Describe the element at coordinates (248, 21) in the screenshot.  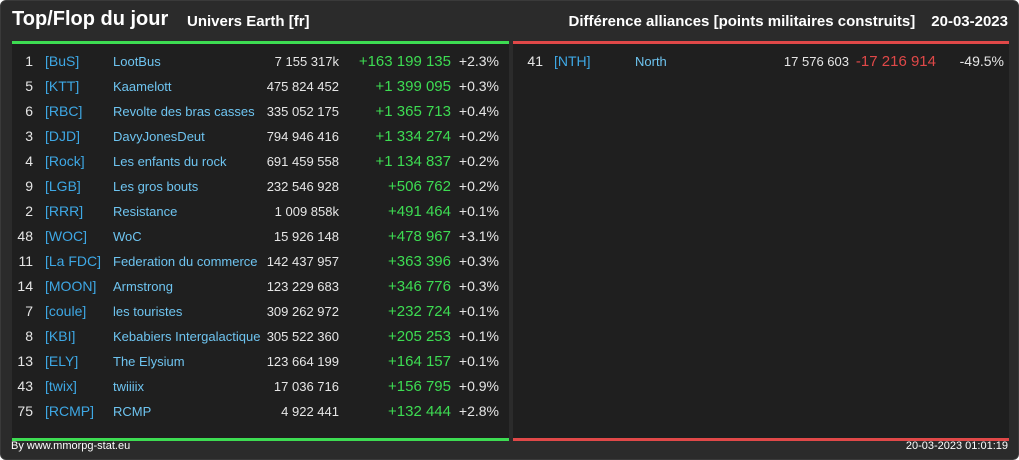
I see `universe-label: Univers Earth [fr]` at that location.